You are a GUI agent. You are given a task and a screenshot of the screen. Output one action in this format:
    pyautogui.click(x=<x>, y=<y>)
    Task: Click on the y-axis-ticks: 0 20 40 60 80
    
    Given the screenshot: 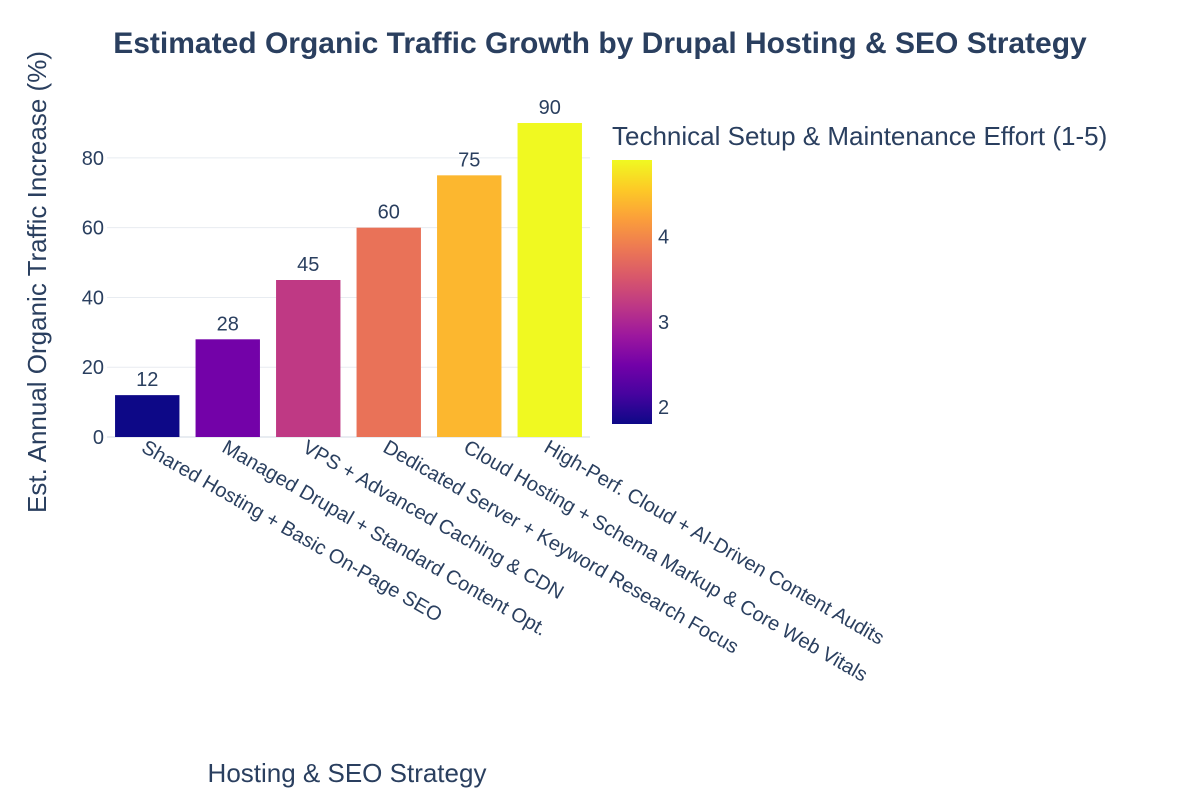 What is the action you would take?
    pyautogui.click(x=93, y=298)
    